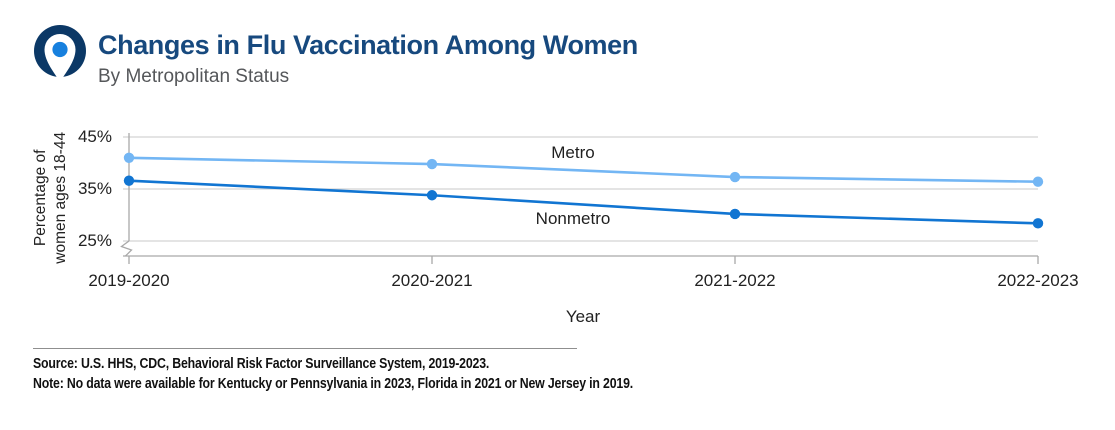 The height and width of the screenshot is (430, 1115). I want to click on footer-divider, so click(305, 348).